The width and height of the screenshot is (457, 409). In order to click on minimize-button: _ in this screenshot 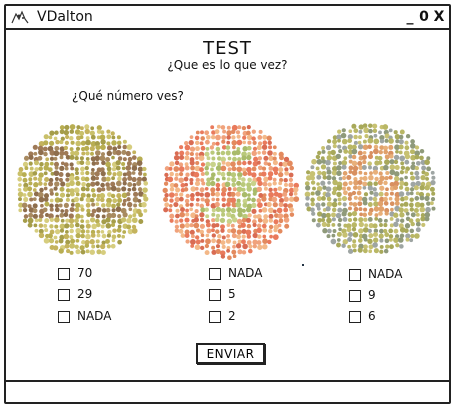, I will do `click(410, 17)`.